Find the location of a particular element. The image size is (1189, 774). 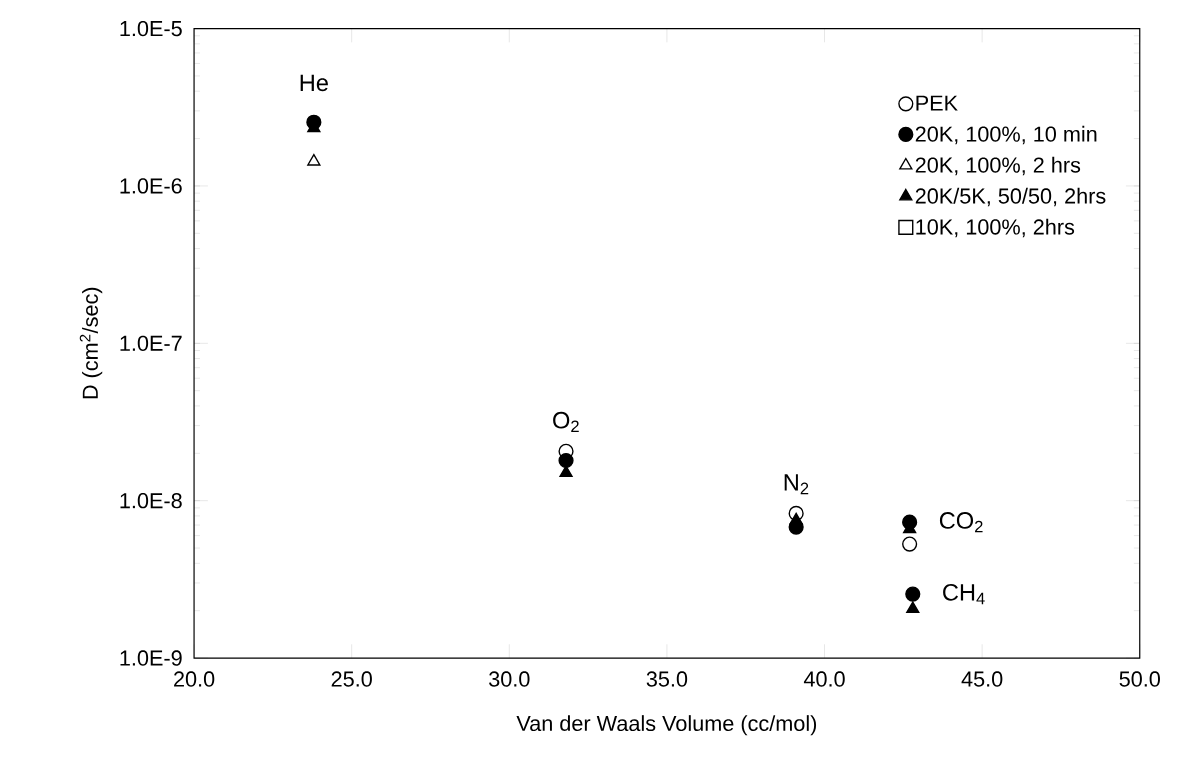

y-tick-label: 1.0E-5 is located at coordinates (151, 28).